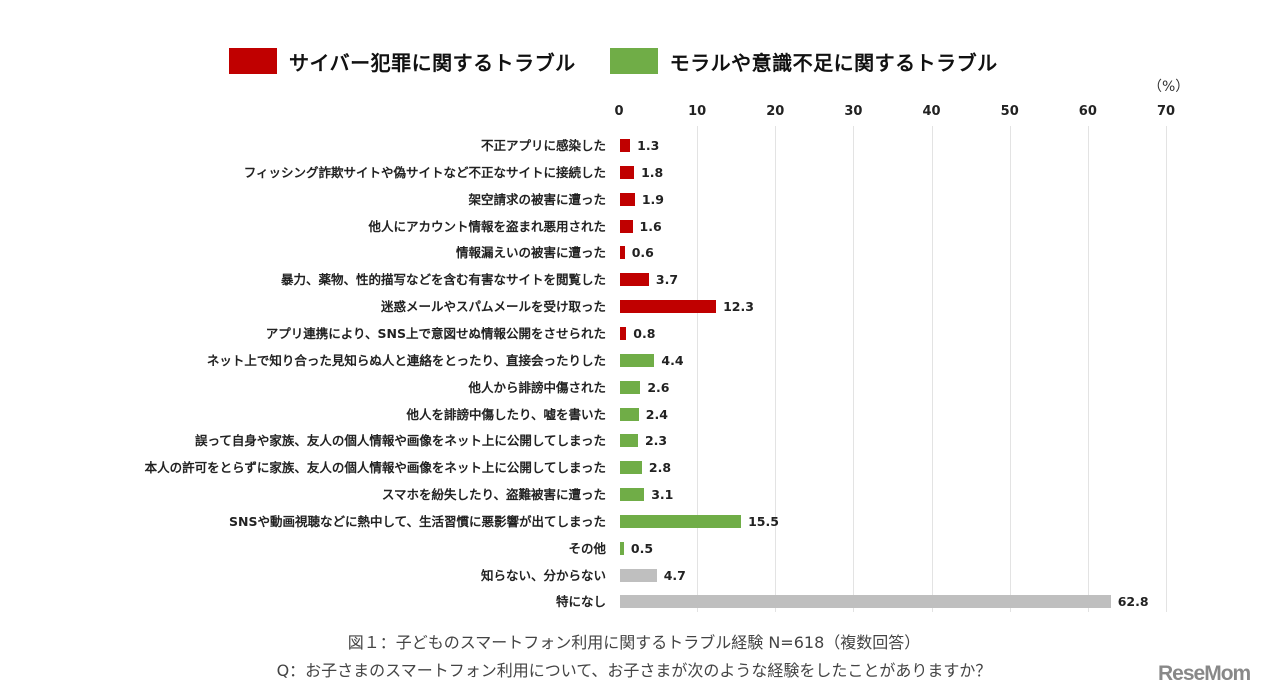 The height and width of the screenshot is (698, 1268). What do you see at coordinates (667, 280) in the screenshot?
I see `value-label: 3.7` at bounding box center [667, 280].